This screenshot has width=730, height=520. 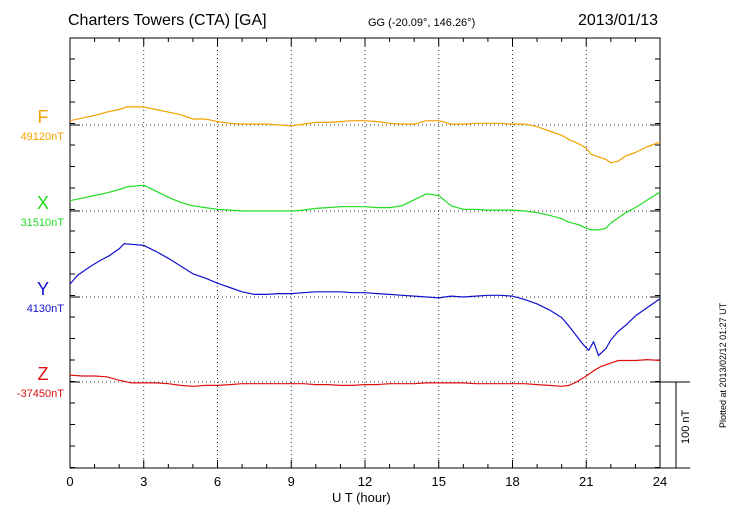 What do you see at coordinates (365, 207) in the screenshot?
I see `series-line-x` at bounding box center [365, 207].